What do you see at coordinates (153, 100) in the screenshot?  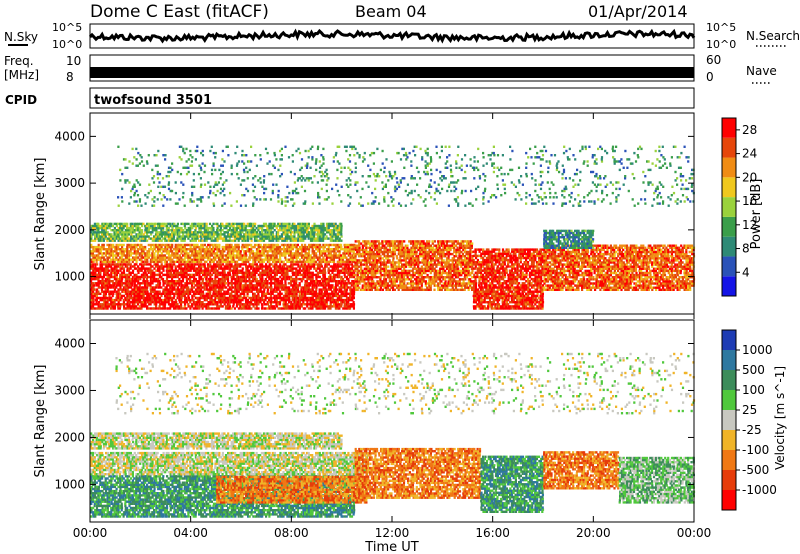 I see `cpid-value: twofsound 3501` at bounding box center [153, 100].